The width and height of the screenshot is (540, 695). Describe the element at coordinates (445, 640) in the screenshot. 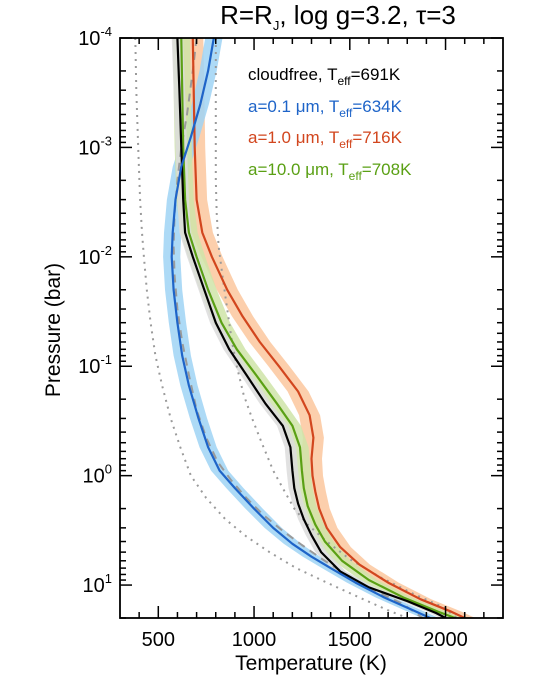

I see `x-tick-label: 2000` at that location.